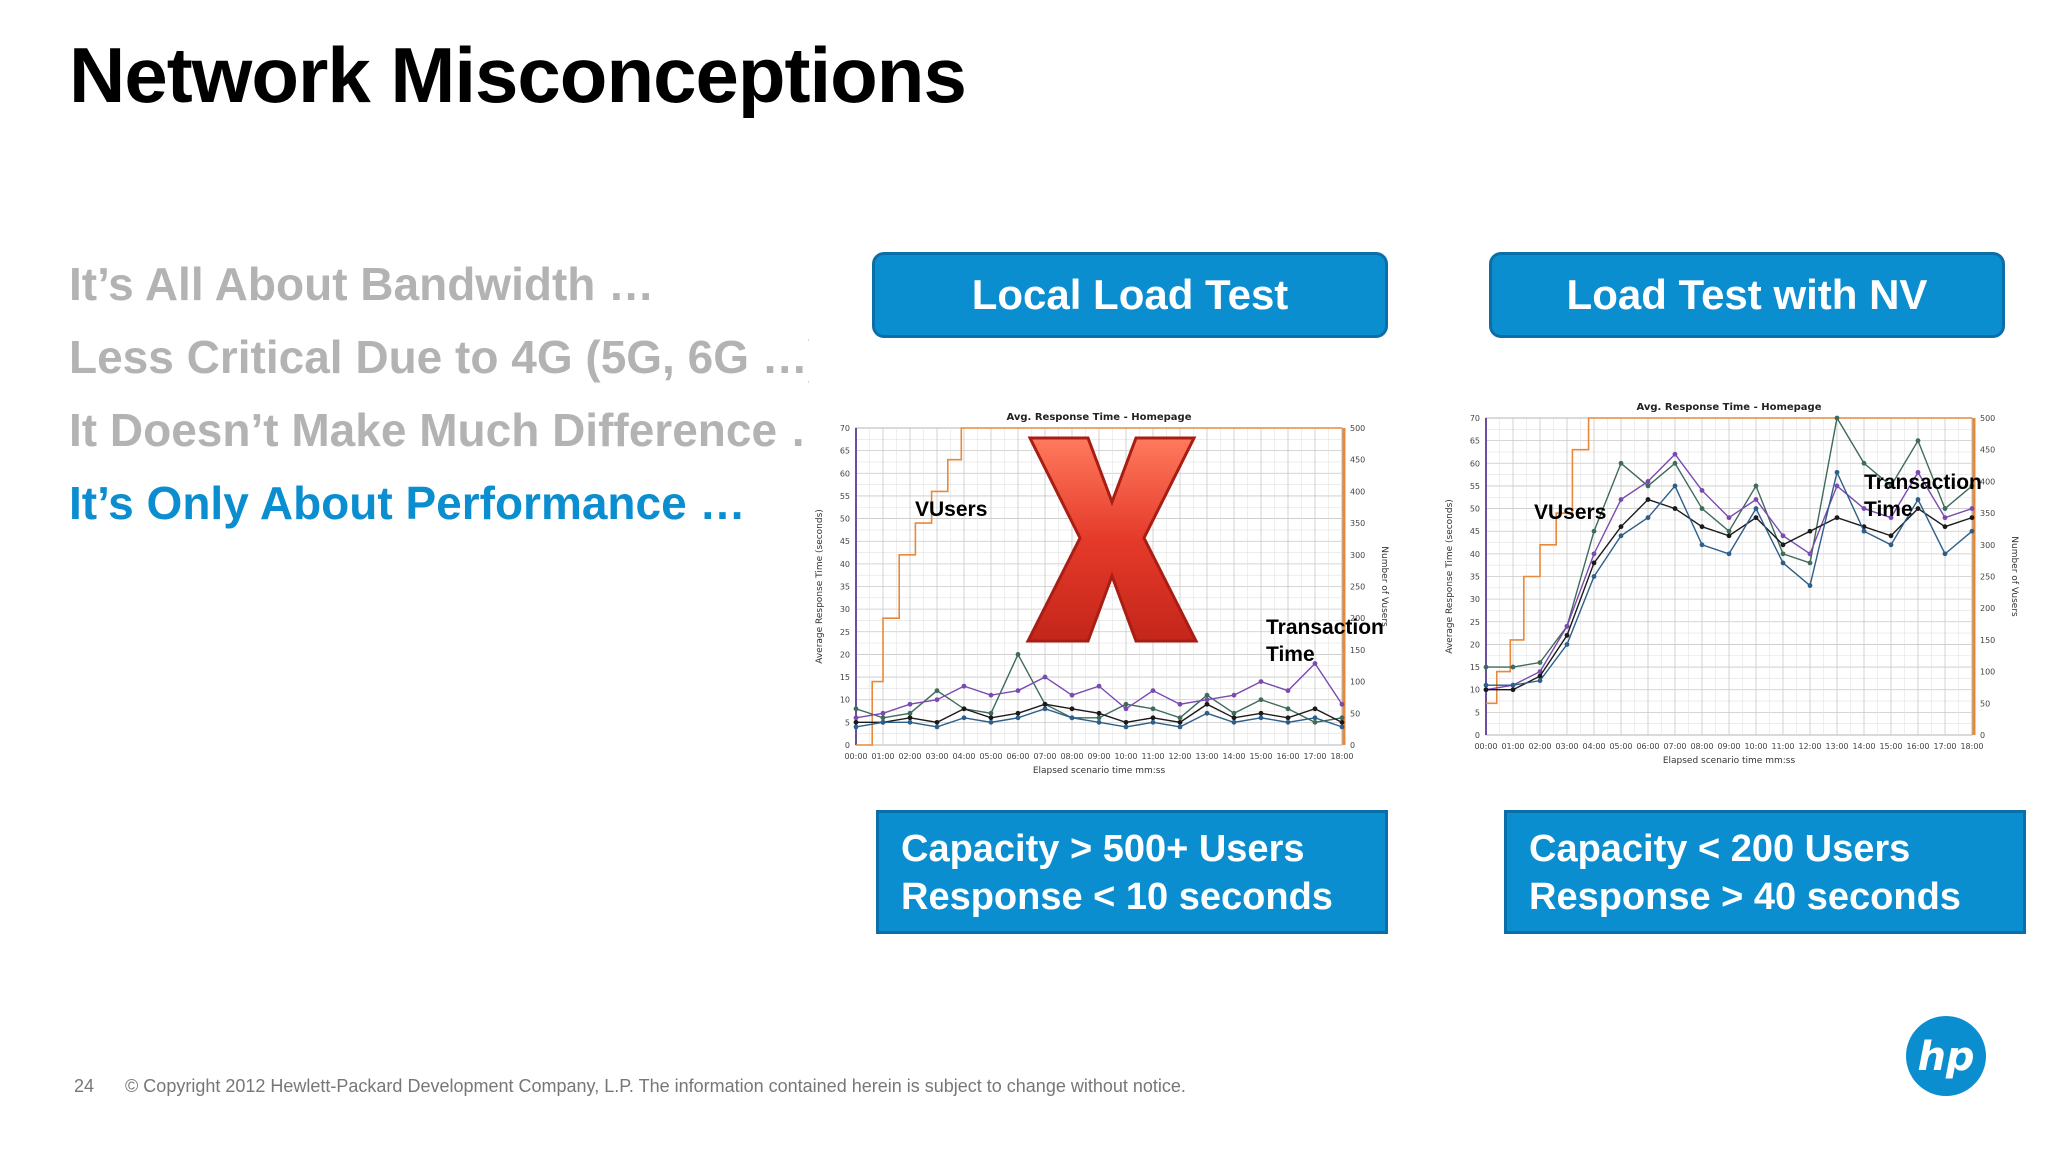  I want to click on y-tick-label: 10, so click(845, 700).